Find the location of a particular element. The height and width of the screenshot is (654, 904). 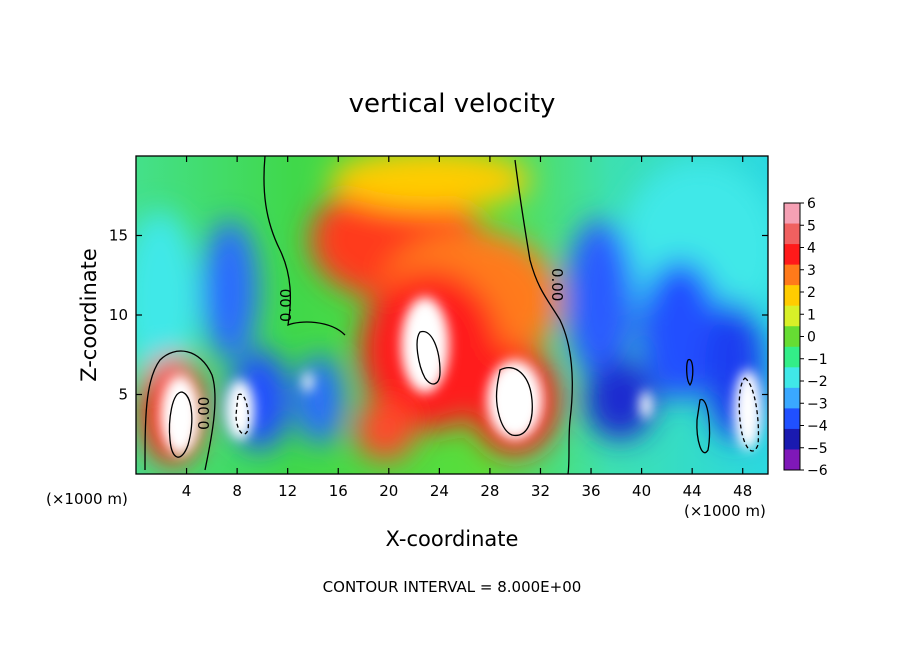

x-tick-label: 20 is located at coordinates (388, 491).